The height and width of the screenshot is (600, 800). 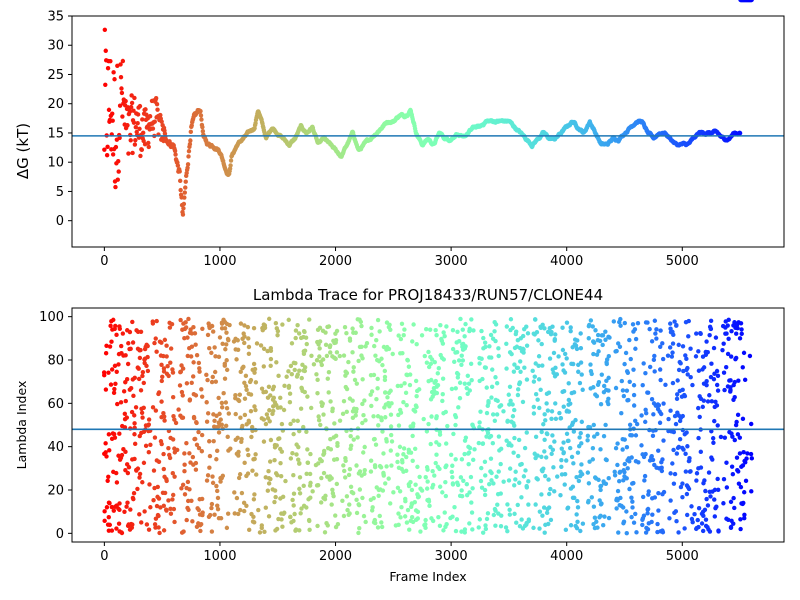 I want to click on top-x-ticks: 0 1000 2000 3000 4000 5000, so click(x=399, y=258).